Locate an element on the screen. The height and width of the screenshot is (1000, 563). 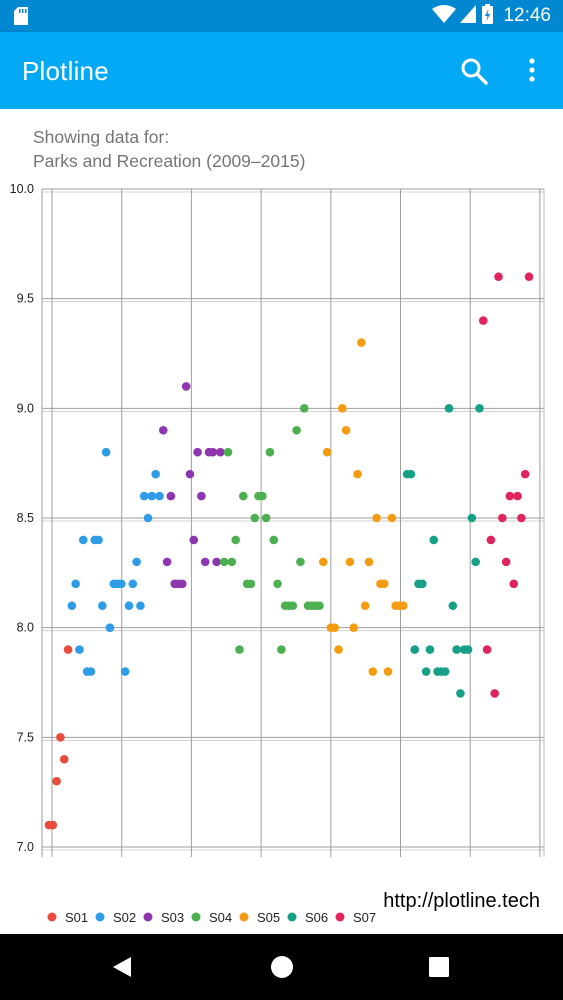
more-vert-icon is located at coordinates (532, 71).